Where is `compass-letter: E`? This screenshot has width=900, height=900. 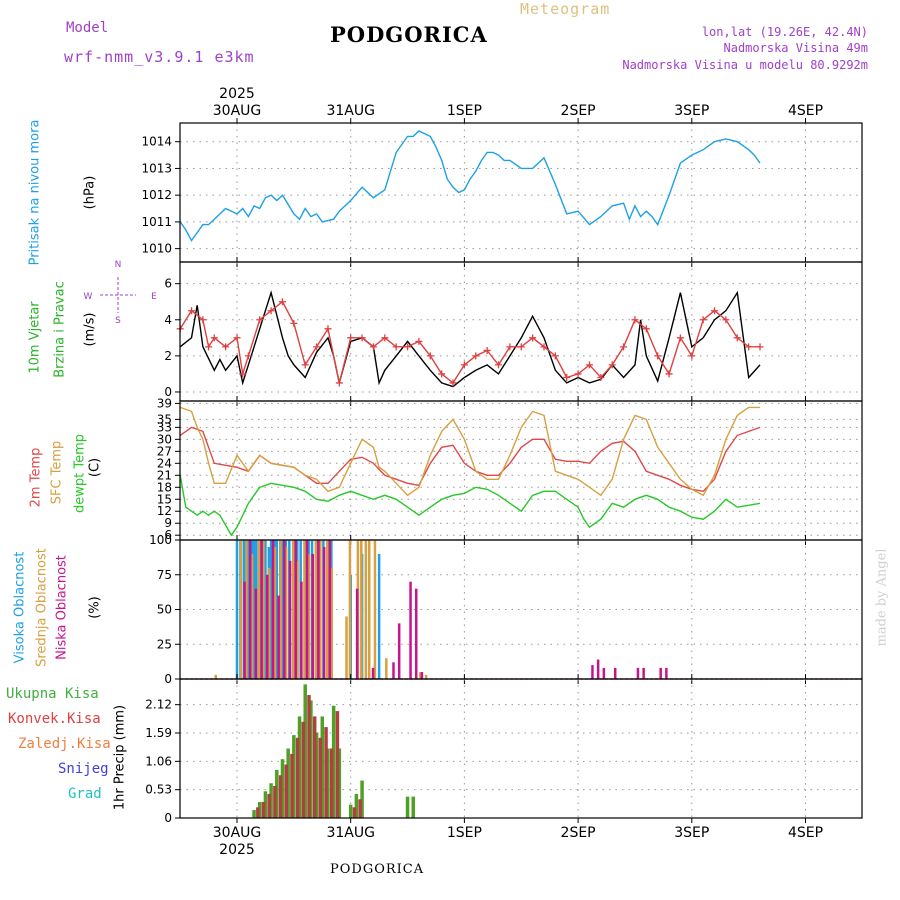
compass-letter: E is located at coordinates (154, 297).